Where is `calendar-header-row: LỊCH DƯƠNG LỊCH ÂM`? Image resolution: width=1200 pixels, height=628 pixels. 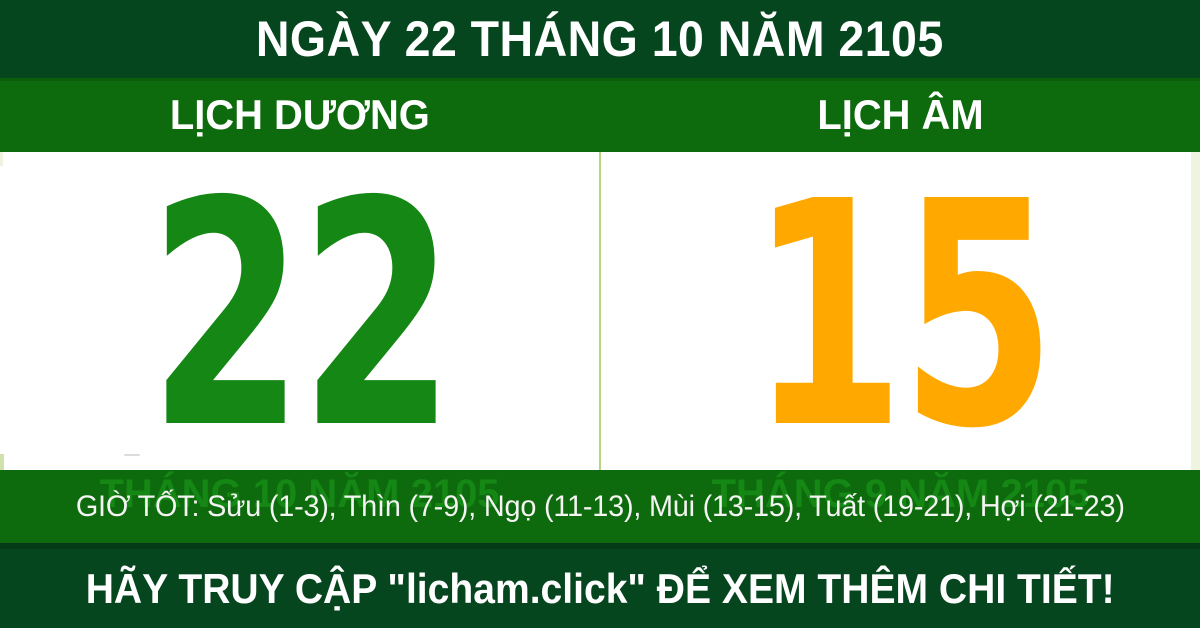 calendar-header-row: LỊCH DƯƠNG LỊCH ÂM is located at coordinates (600, 115).